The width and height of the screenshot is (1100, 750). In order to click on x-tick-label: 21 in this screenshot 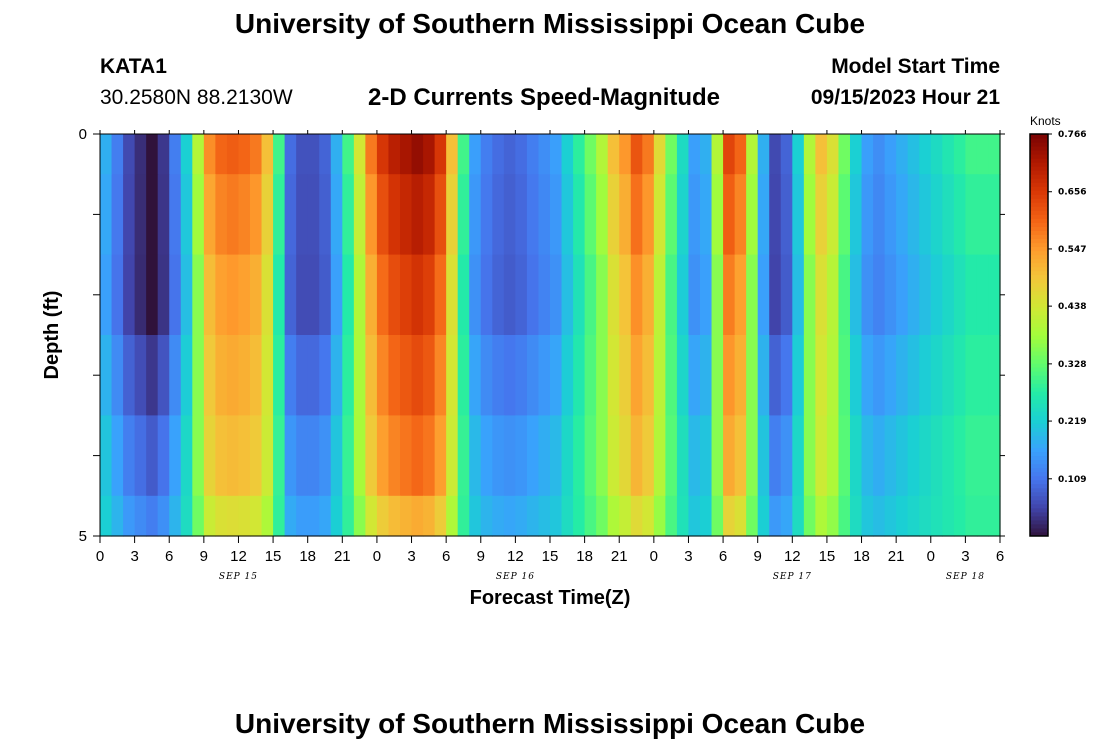, I will do `click(619, 556)`.